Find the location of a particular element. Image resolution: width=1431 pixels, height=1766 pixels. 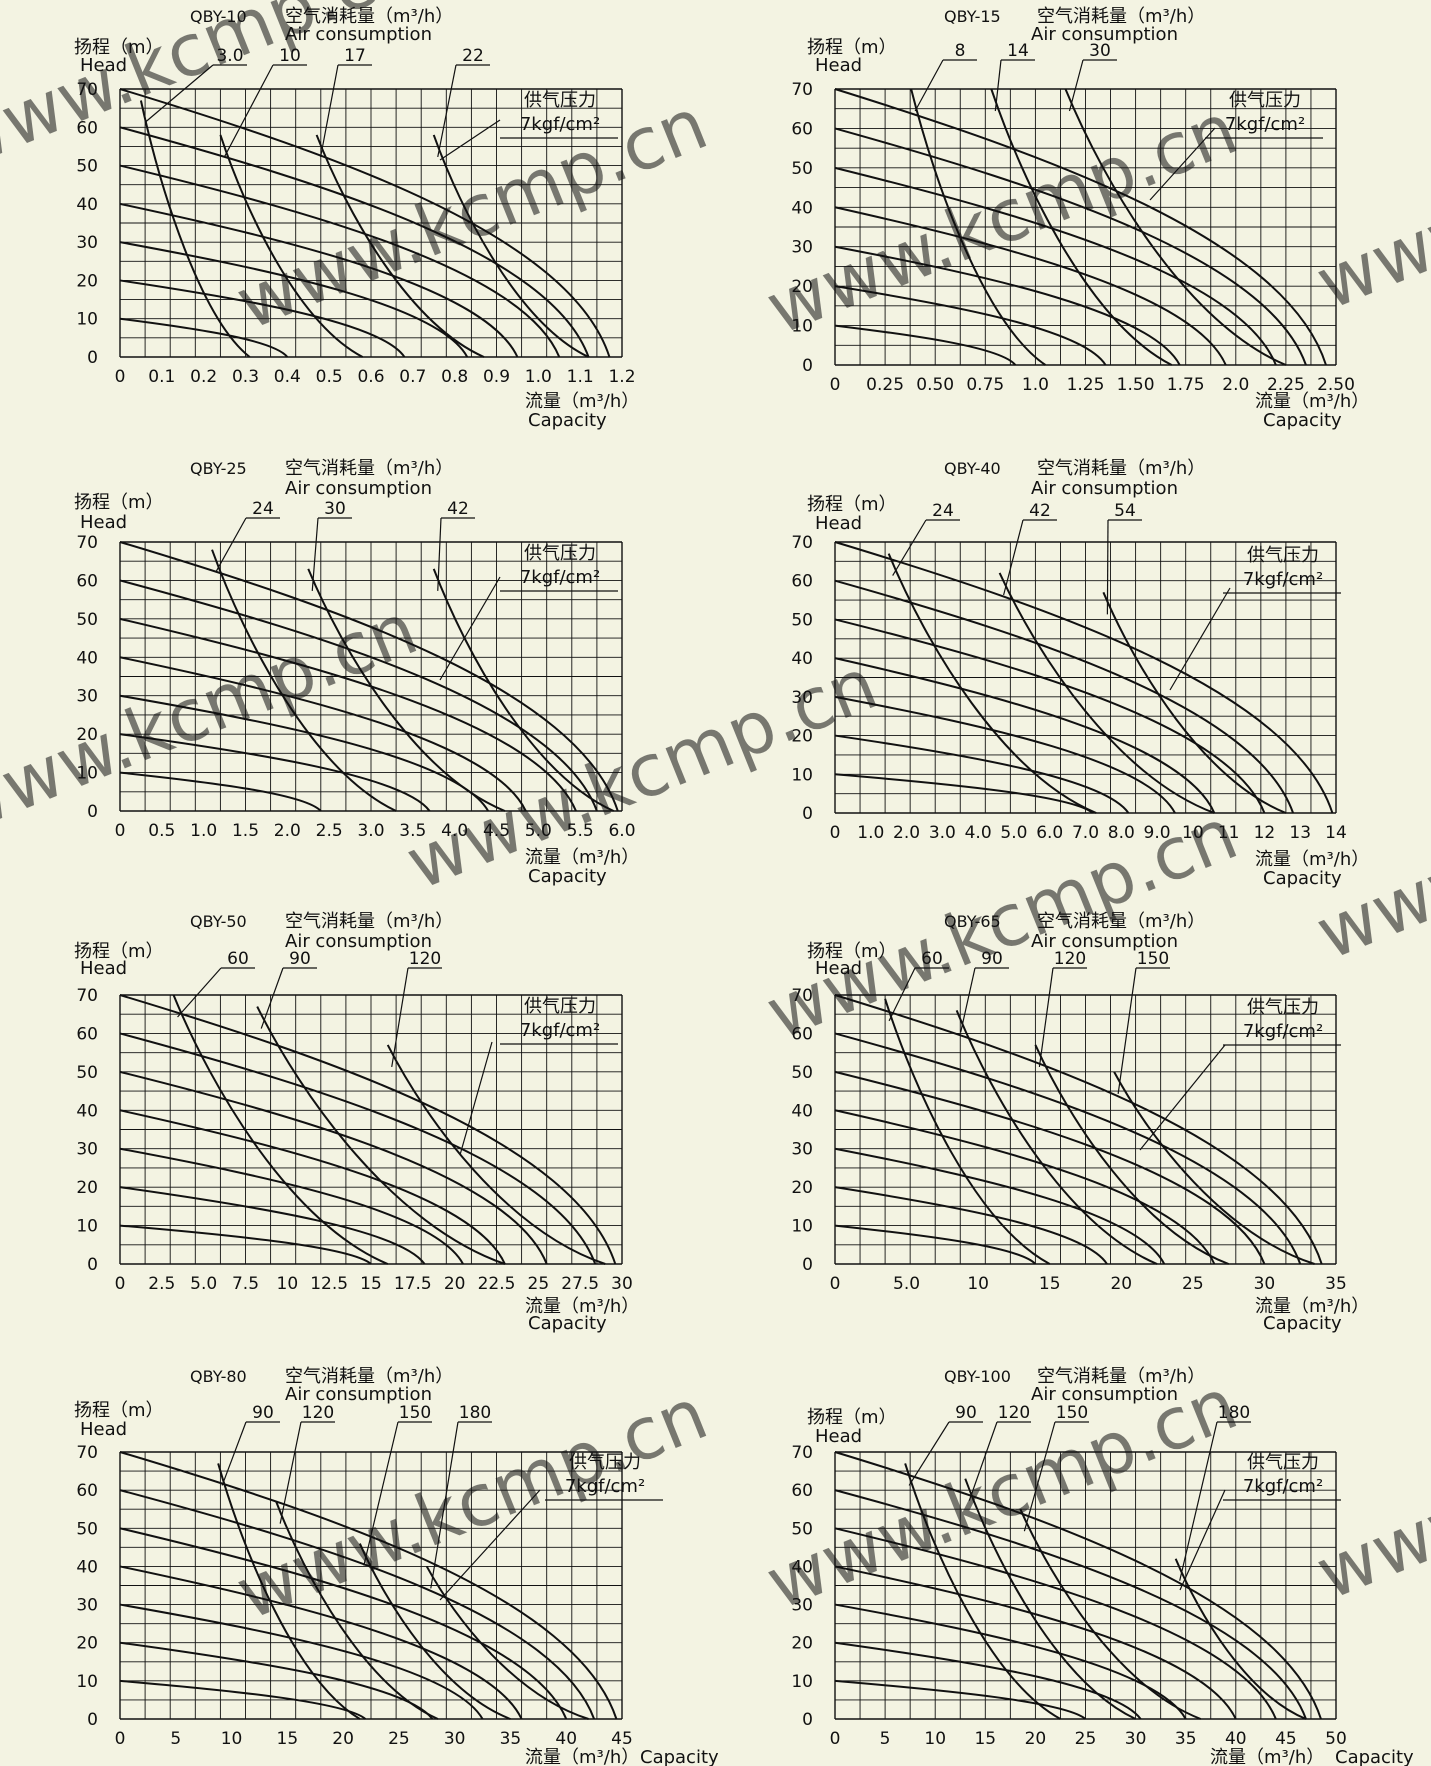

pressure-leader-line is located at coordinates (1200, 639).